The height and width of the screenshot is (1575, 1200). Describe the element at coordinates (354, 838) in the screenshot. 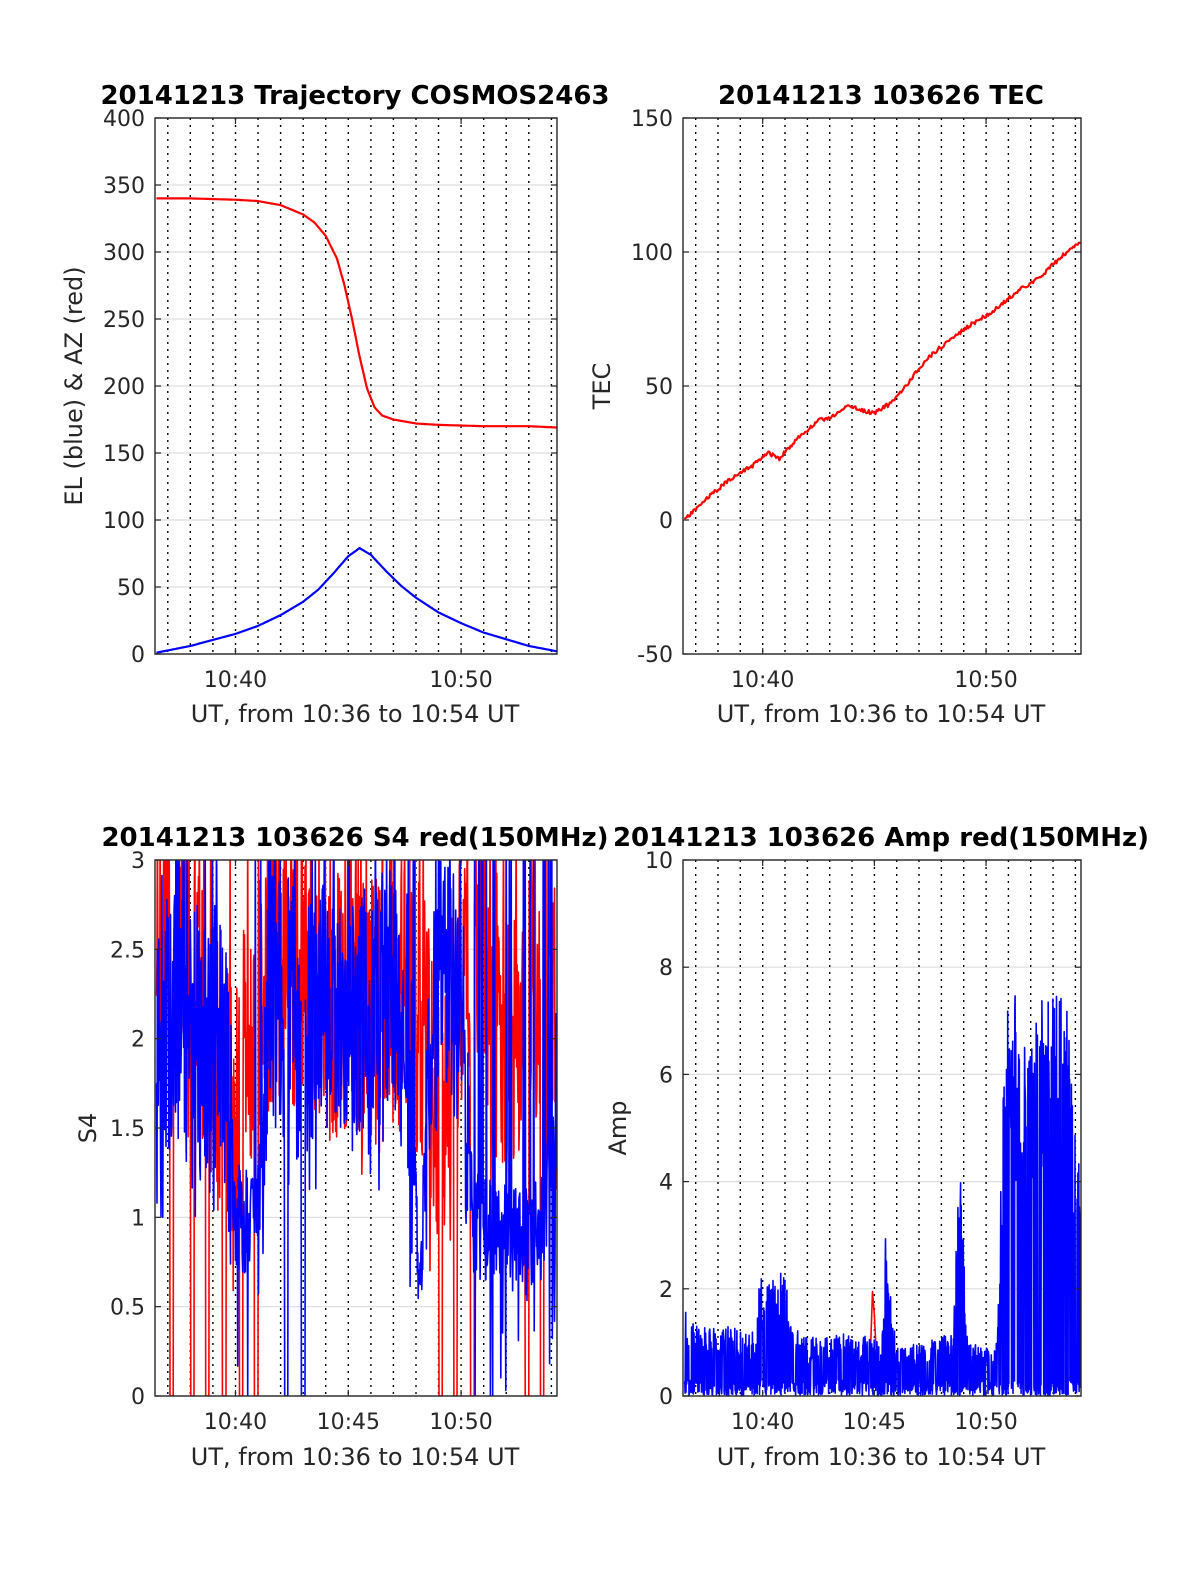

I see `chart-title: 20141213 103626 S4 red(150MHz)` at that location.